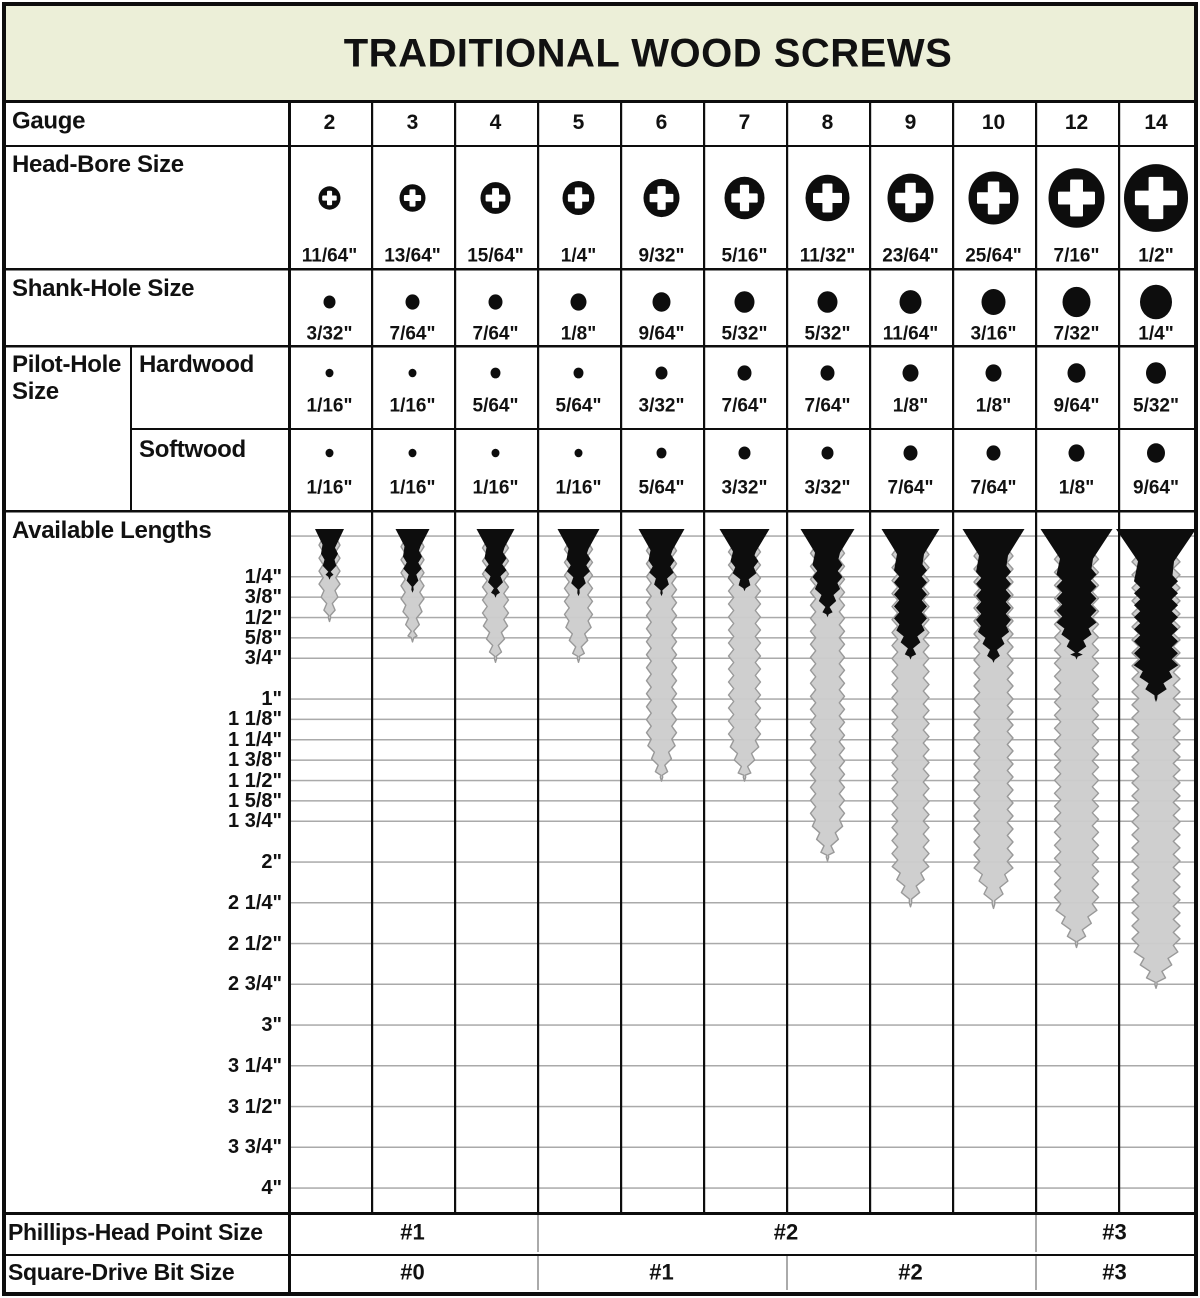 The image size is (1200, 1298). I want to click on head-bore-size-value: 5/16", so click(744, 256).